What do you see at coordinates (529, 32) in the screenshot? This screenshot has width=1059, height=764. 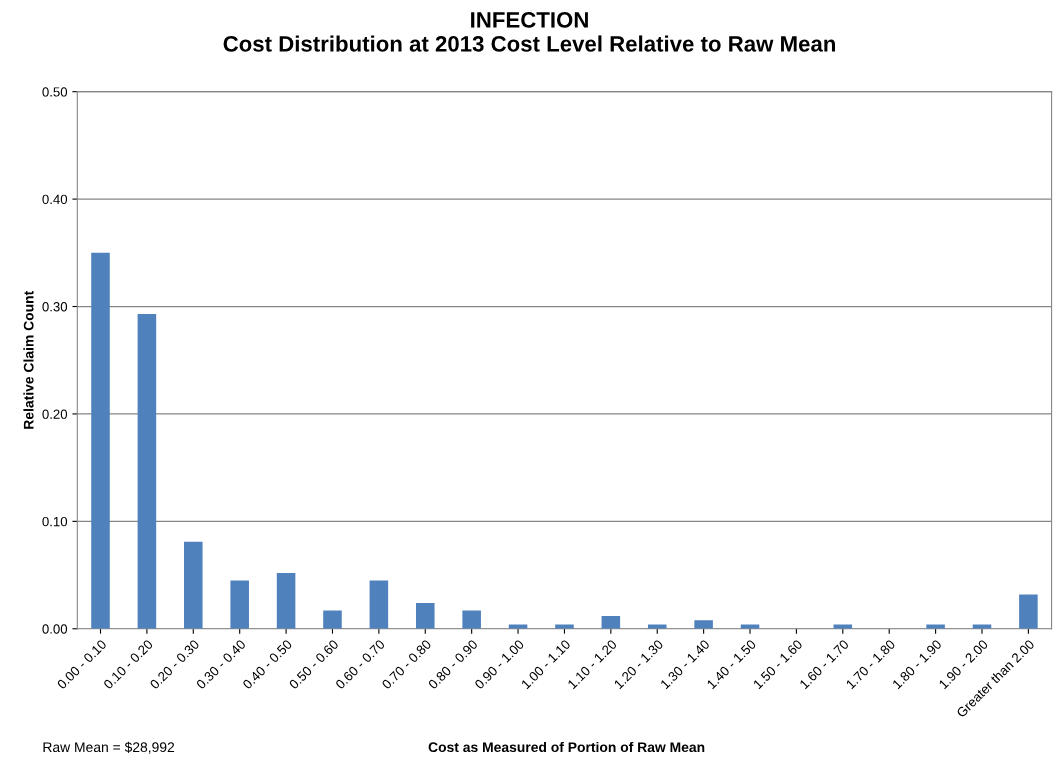 I see `chart-title: INFECTION Cost Distribution at 2013 Cost Level Relative to Raw Mean` at bounding box center [529, 32].